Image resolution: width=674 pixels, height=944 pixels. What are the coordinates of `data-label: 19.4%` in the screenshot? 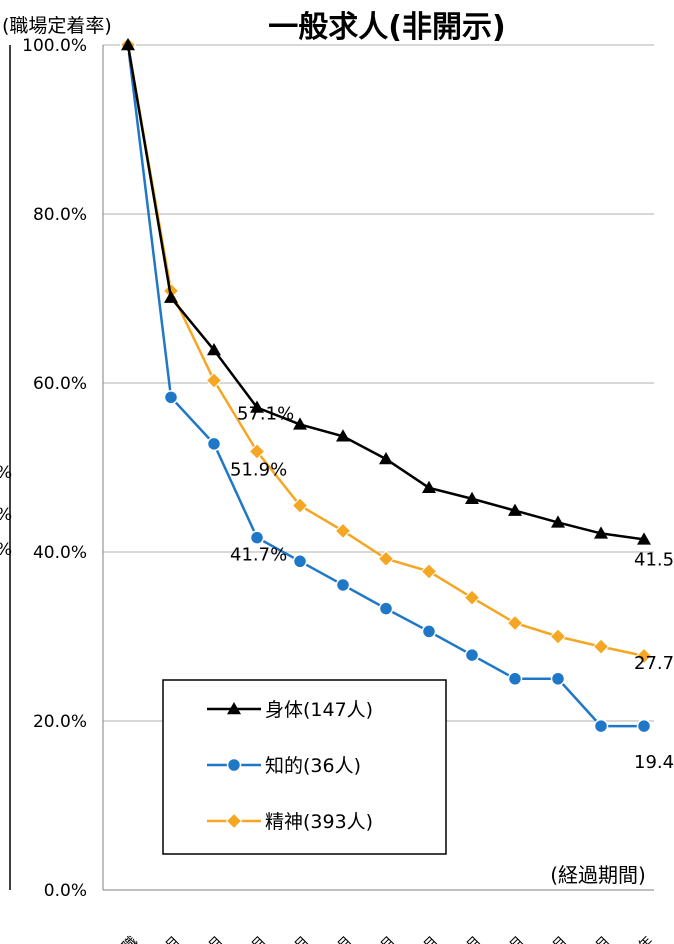 It's located at (654, 762).